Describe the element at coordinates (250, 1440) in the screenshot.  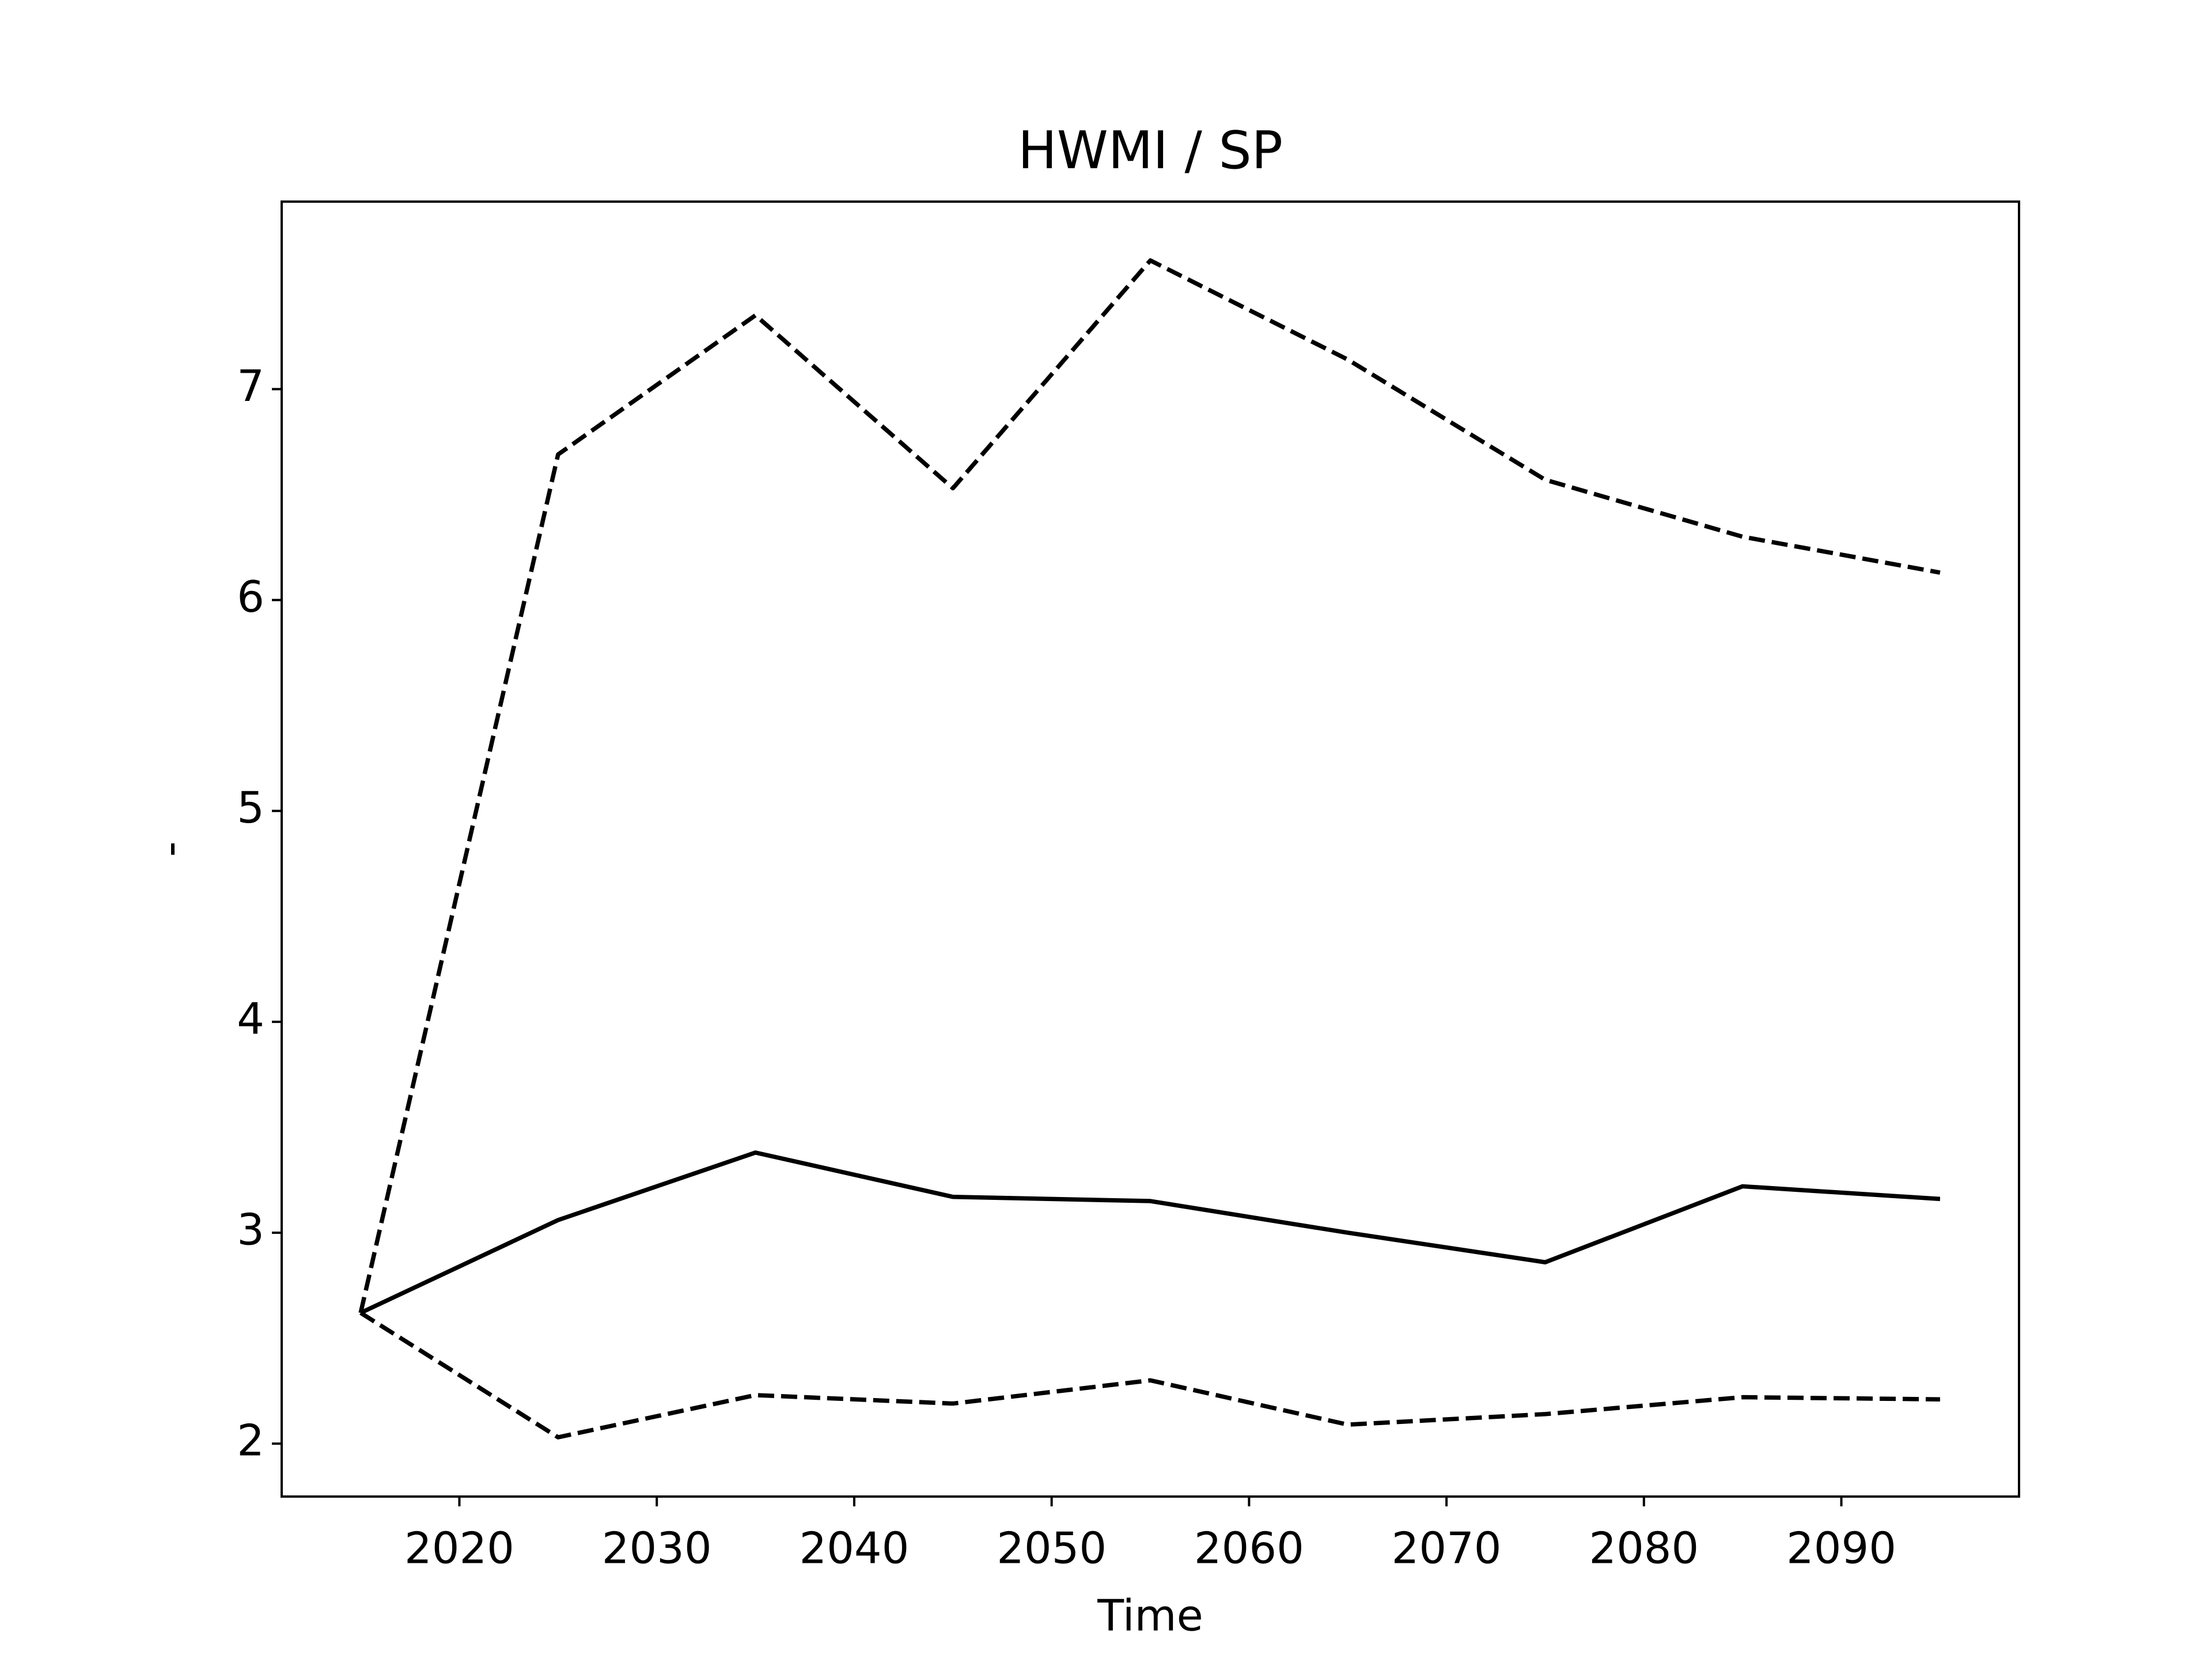
I see `y-tick-label: 2` at that location.